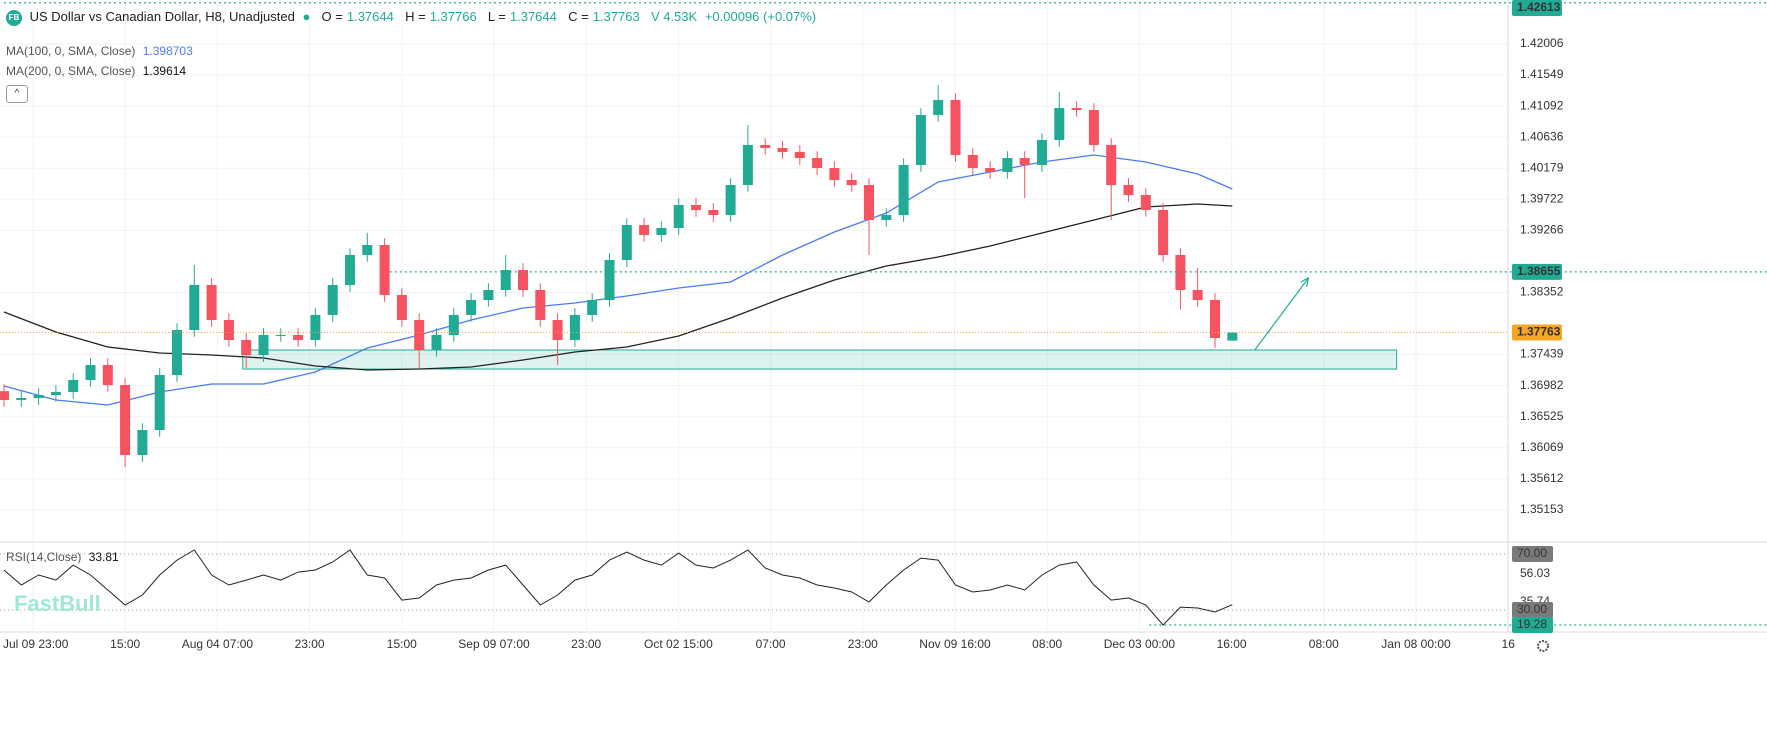  I want to click on price-line-label: 1.42613, so click(1539, 7).